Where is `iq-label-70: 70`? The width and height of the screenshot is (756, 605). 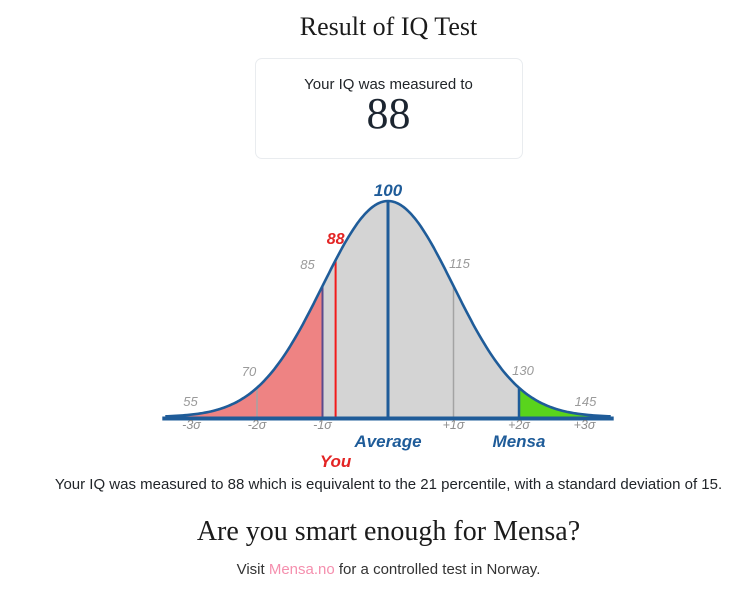
iq-label-70: 70 is located at coordinates (249, 371).